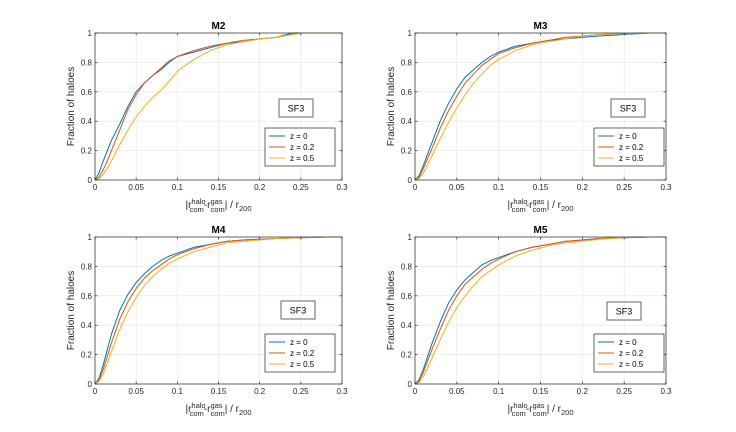 Image resolution: width=736 pixels, height=432 pixels. I want to click on y-tick-label: 0.6, so click(407, 92).